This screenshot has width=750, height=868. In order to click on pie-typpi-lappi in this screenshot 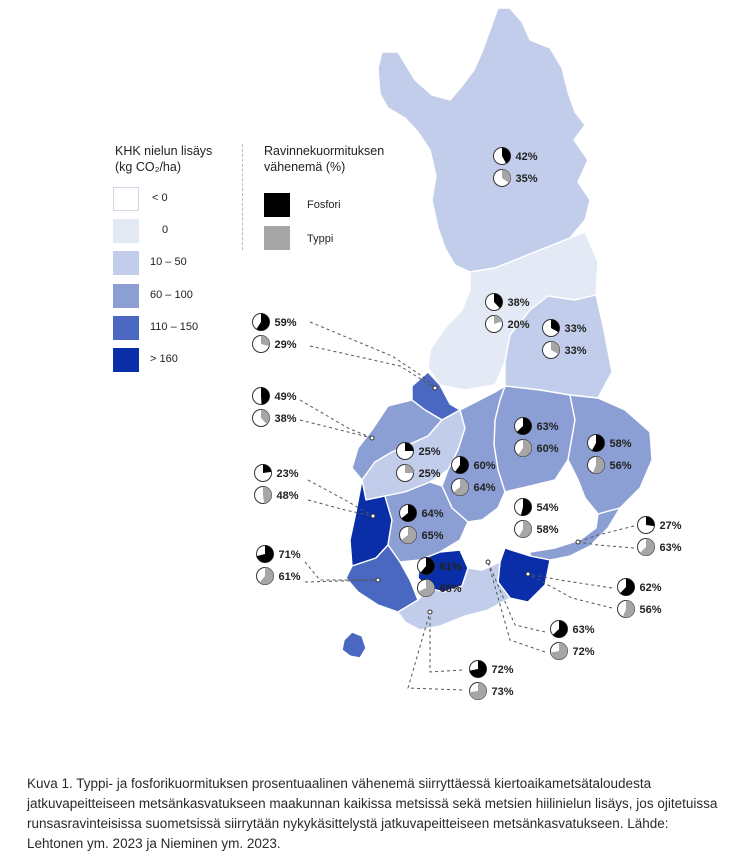, I will do `click(502, 178)`.